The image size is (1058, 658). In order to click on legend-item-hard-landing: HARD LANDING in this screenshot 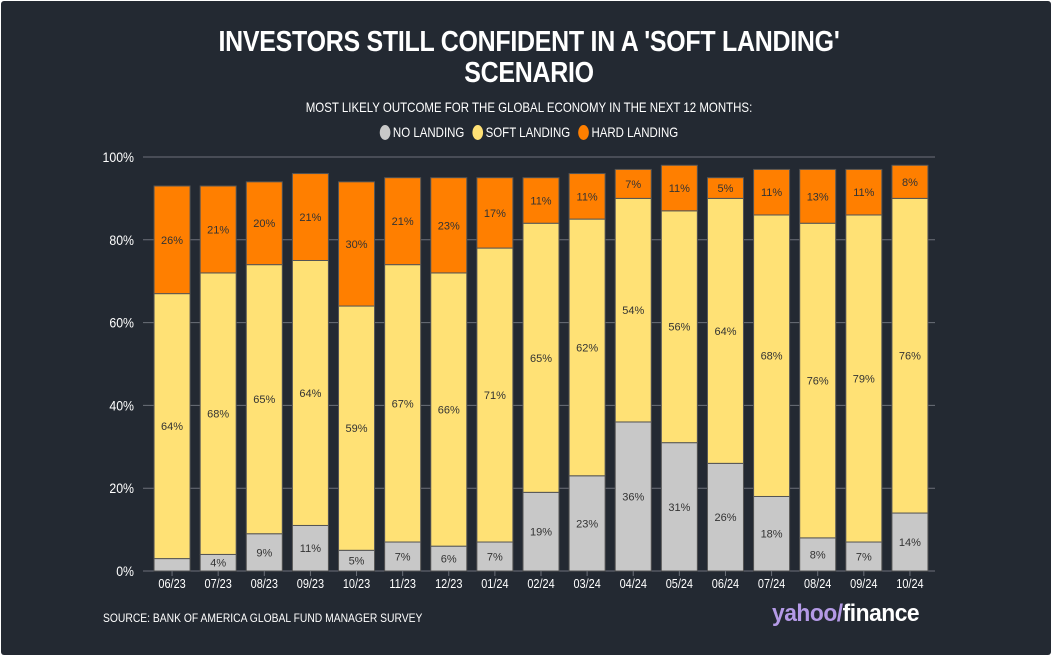, I will do `click(628, 132)`.